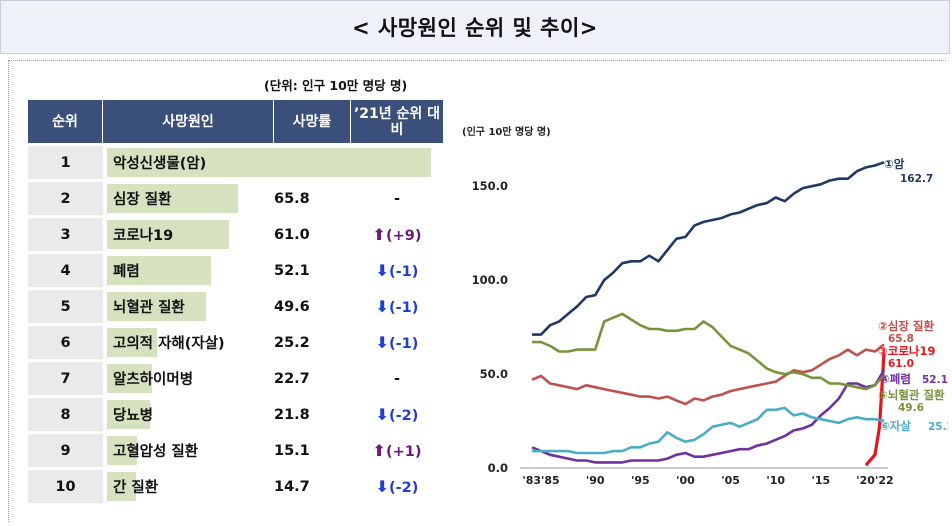  What do you see at coordinates (136, 488) in the screenshot?
I see `cause-label: 간 질환` at bounding box center [136, 488].